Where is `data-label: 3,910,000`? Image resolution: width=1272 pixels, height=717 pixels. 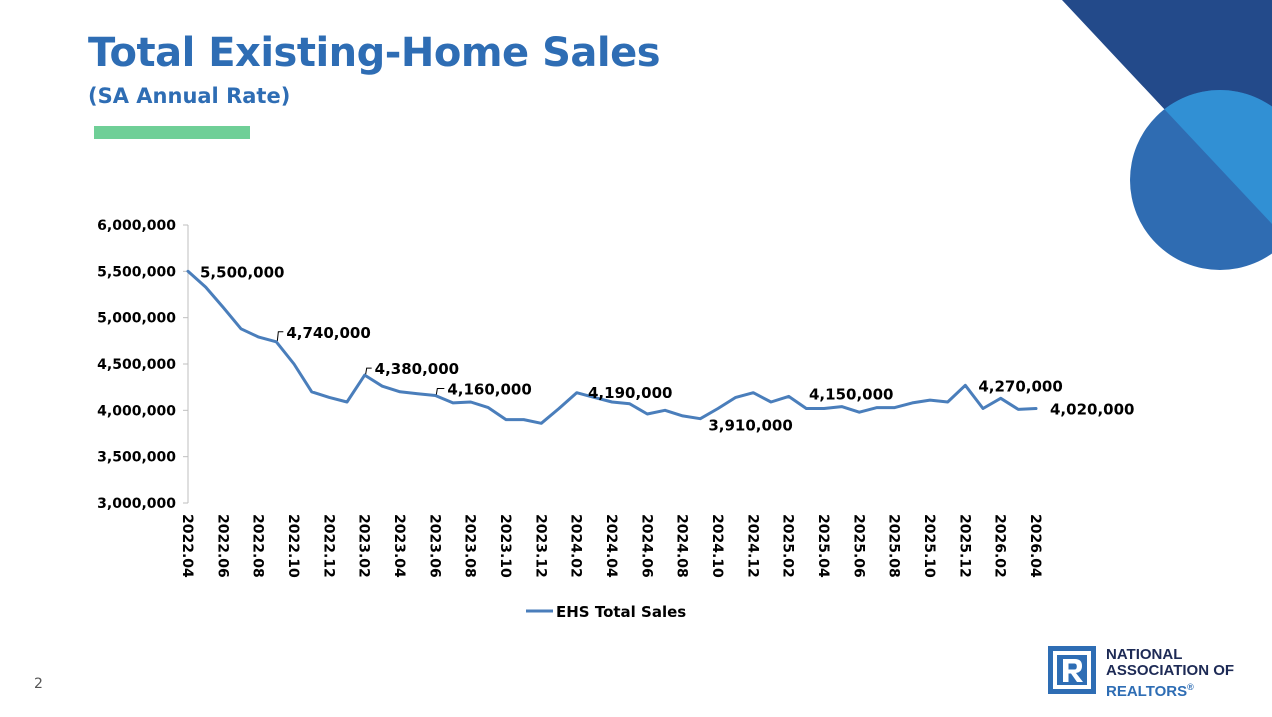 data-label: 3,910,000 is located at coordinates (750, 426).